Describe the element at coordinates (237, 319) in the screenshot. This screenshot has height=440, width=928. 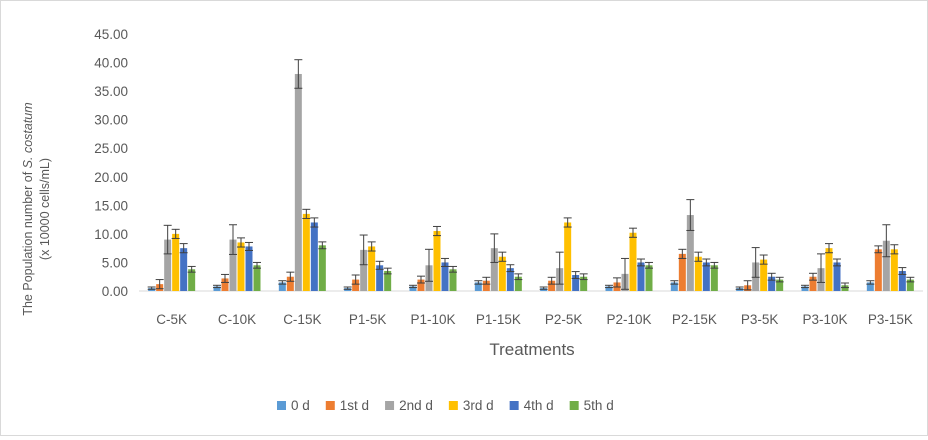
I see `x-tick-label: C-10K` at that location.